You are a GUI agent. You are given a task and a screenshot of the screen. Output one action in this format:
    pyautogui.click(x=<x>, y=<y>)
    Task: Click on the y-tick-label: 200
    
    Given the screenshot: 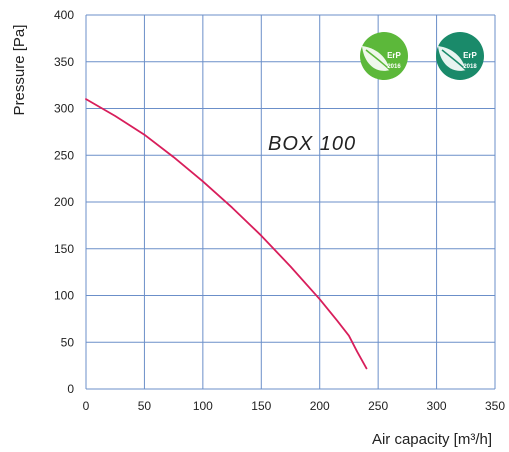 What is the action you would take?
    pyautogui.click(x=64, y=202)
    